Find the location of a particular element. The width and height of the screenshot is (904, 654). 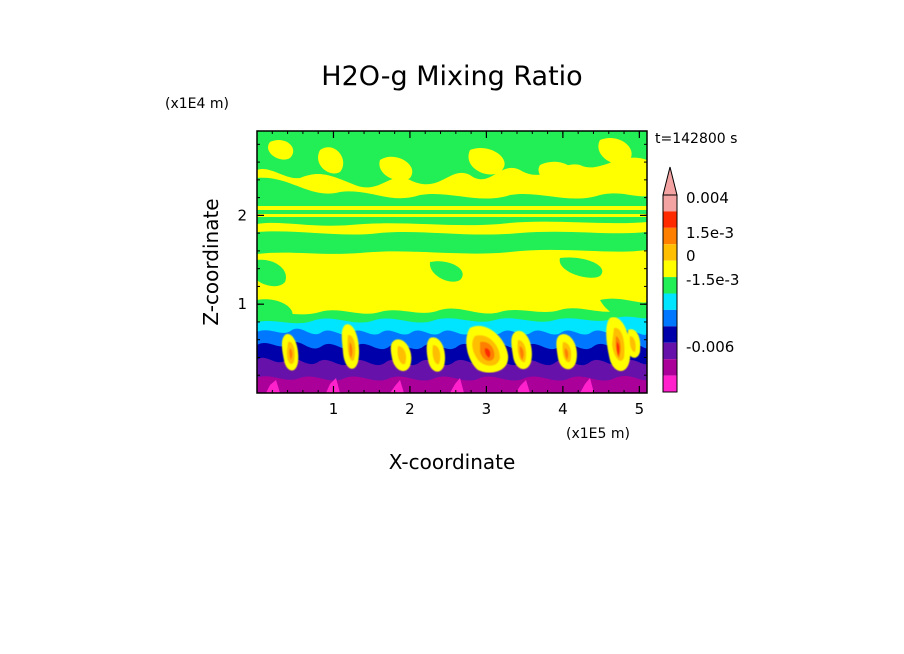

y-unit-label: (x1E4 m) is located at coordinates (197, 104).